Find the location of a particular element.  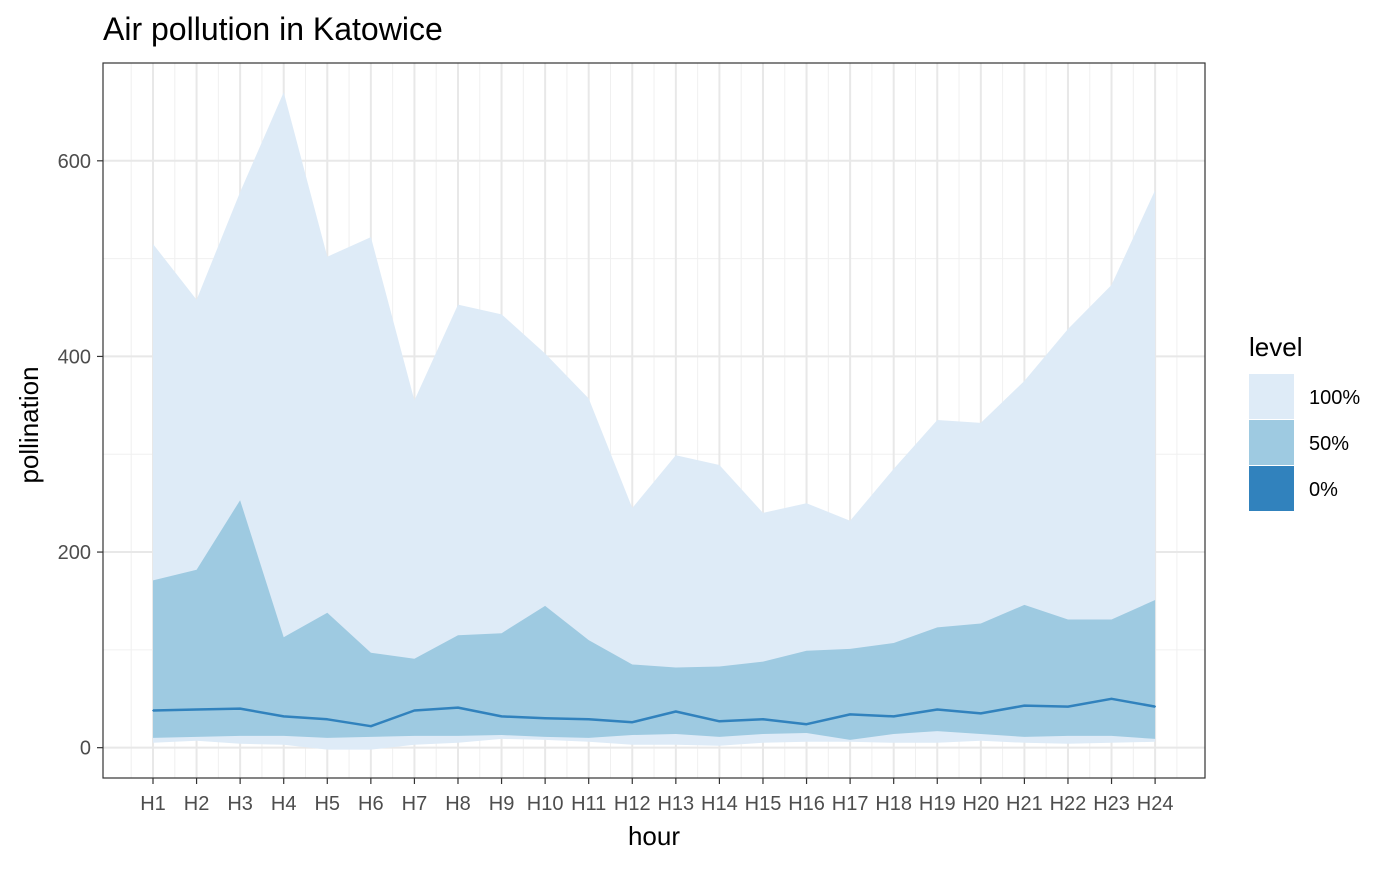

y-tick-label: 0 is located at coordinates (85, 749).